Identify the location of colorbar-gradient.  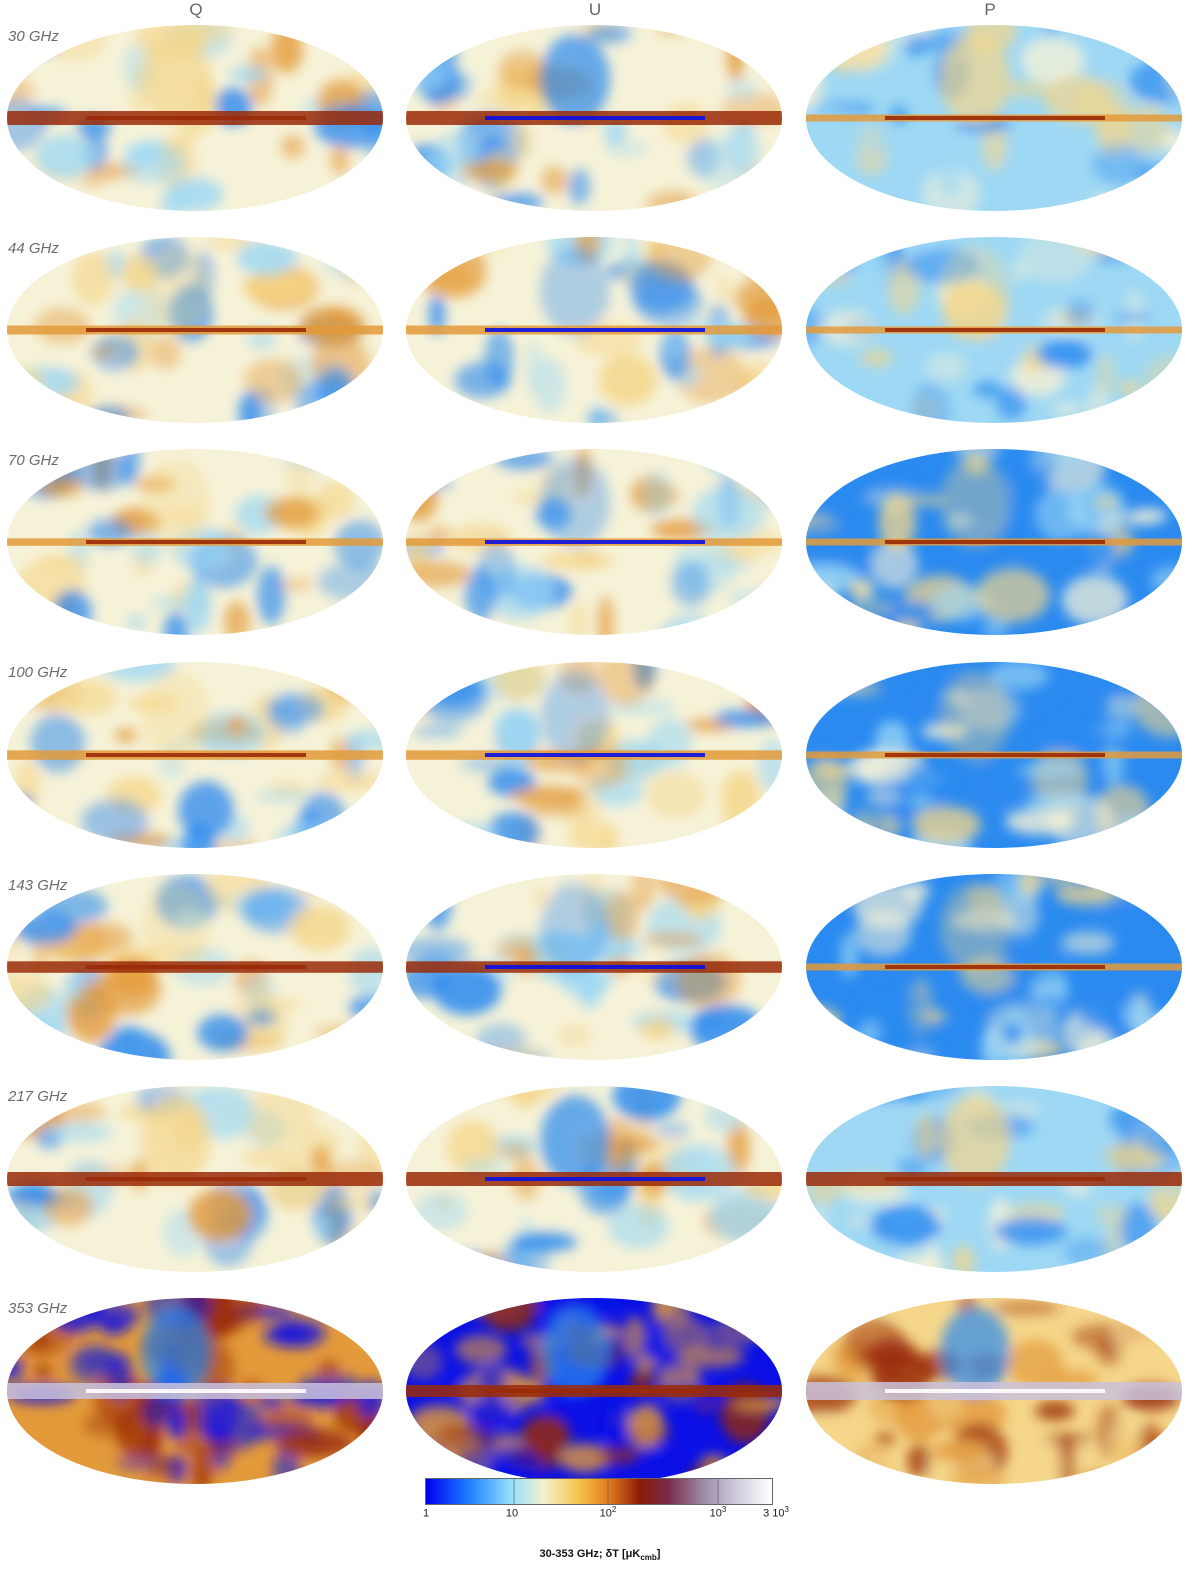
(599, 1491).